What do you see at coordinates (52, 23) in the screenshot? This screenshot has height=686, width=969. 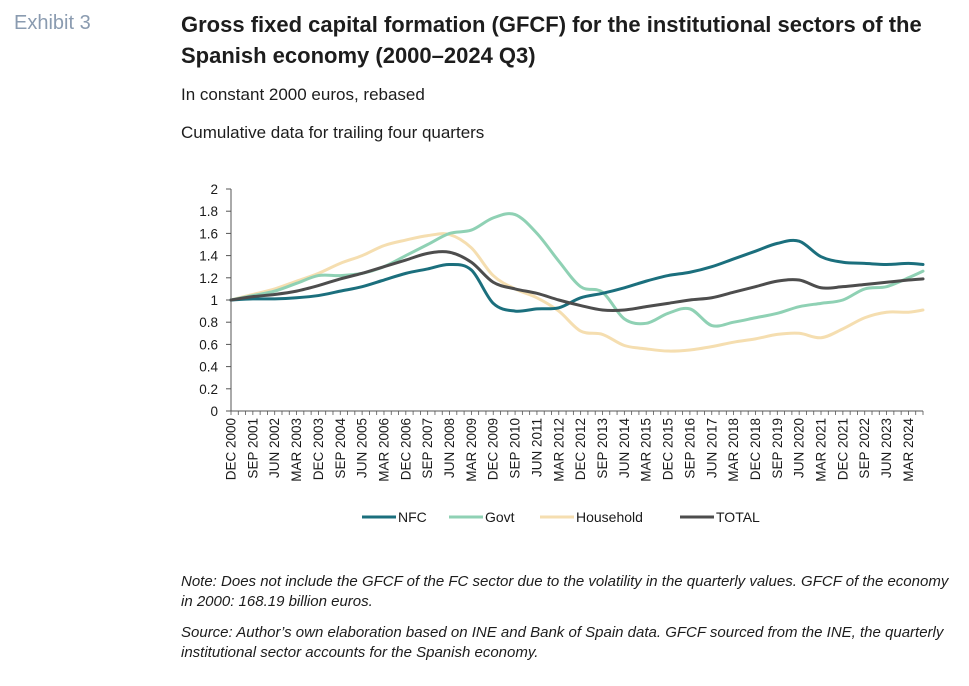 I see `exhibit-label: Exhibit 3` at bounding box center [52, 23].